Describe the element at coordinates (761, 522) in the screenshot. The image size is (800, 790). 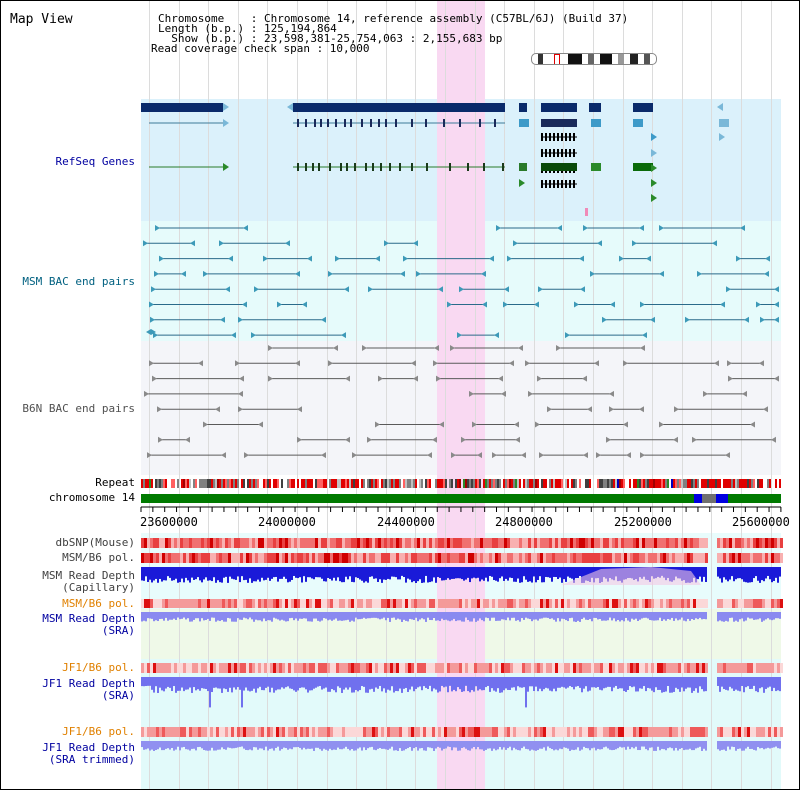
I see `axis-tick-label: 25600000` at that location.